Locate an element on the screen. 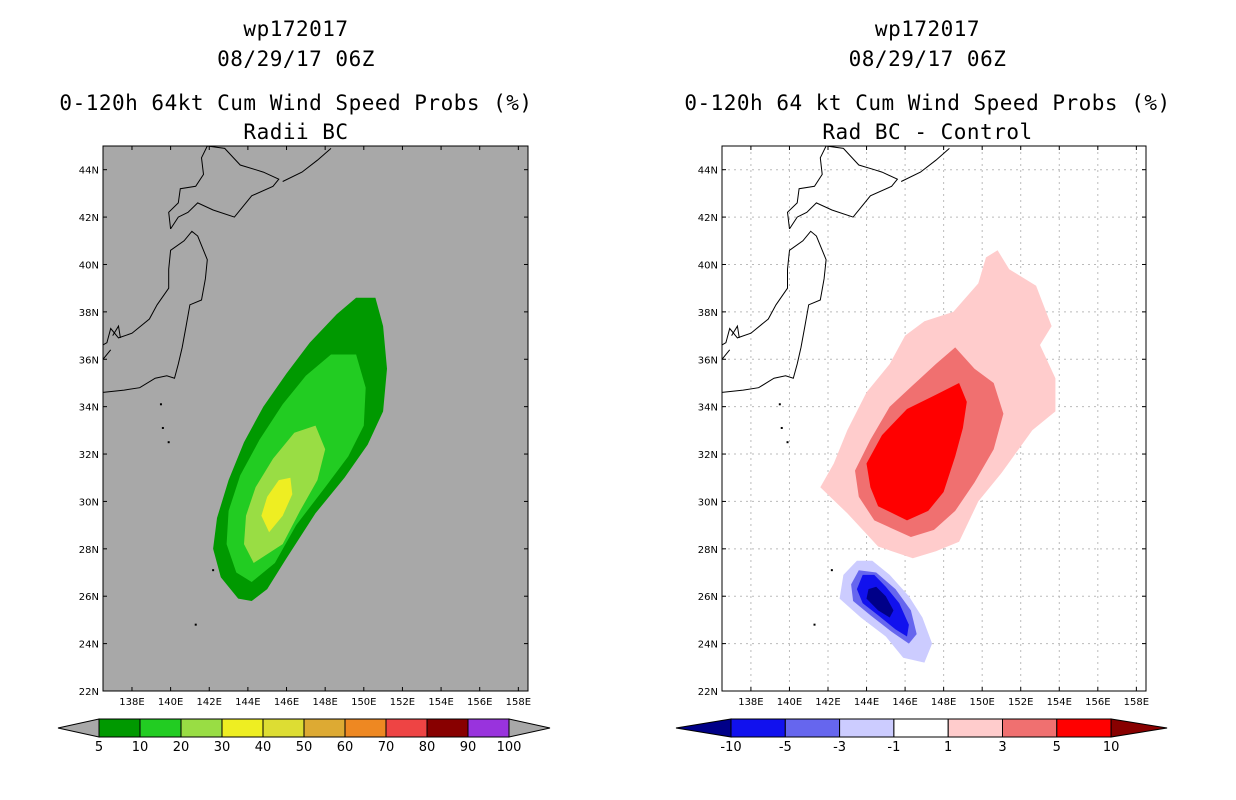  left-y-tick-label: 28N is located at coordinates (89, 550).